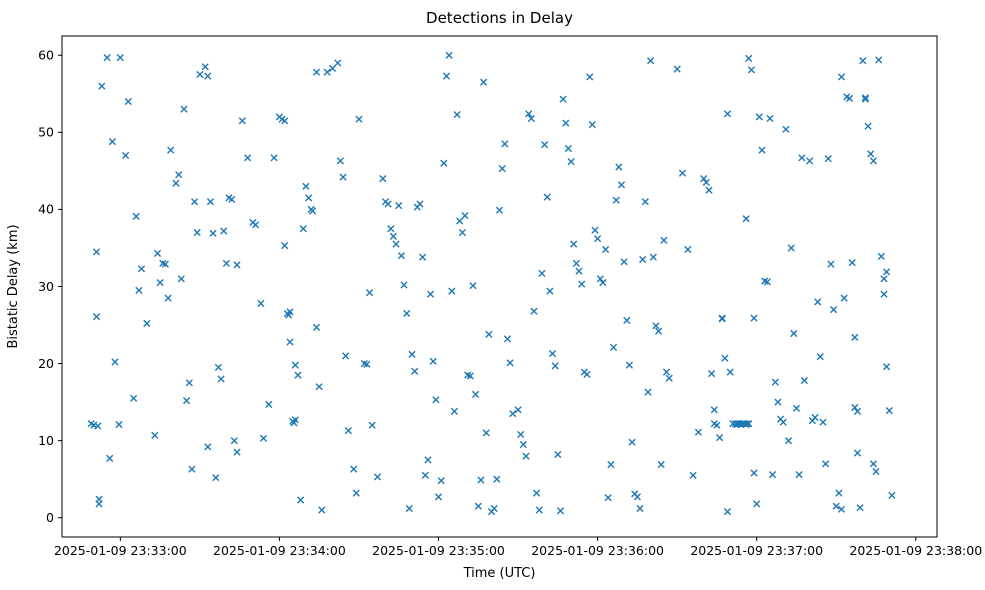 The height and width of the screenshot is (590, 985). I want to click on y-tick-label: 40, so click(46, 209).